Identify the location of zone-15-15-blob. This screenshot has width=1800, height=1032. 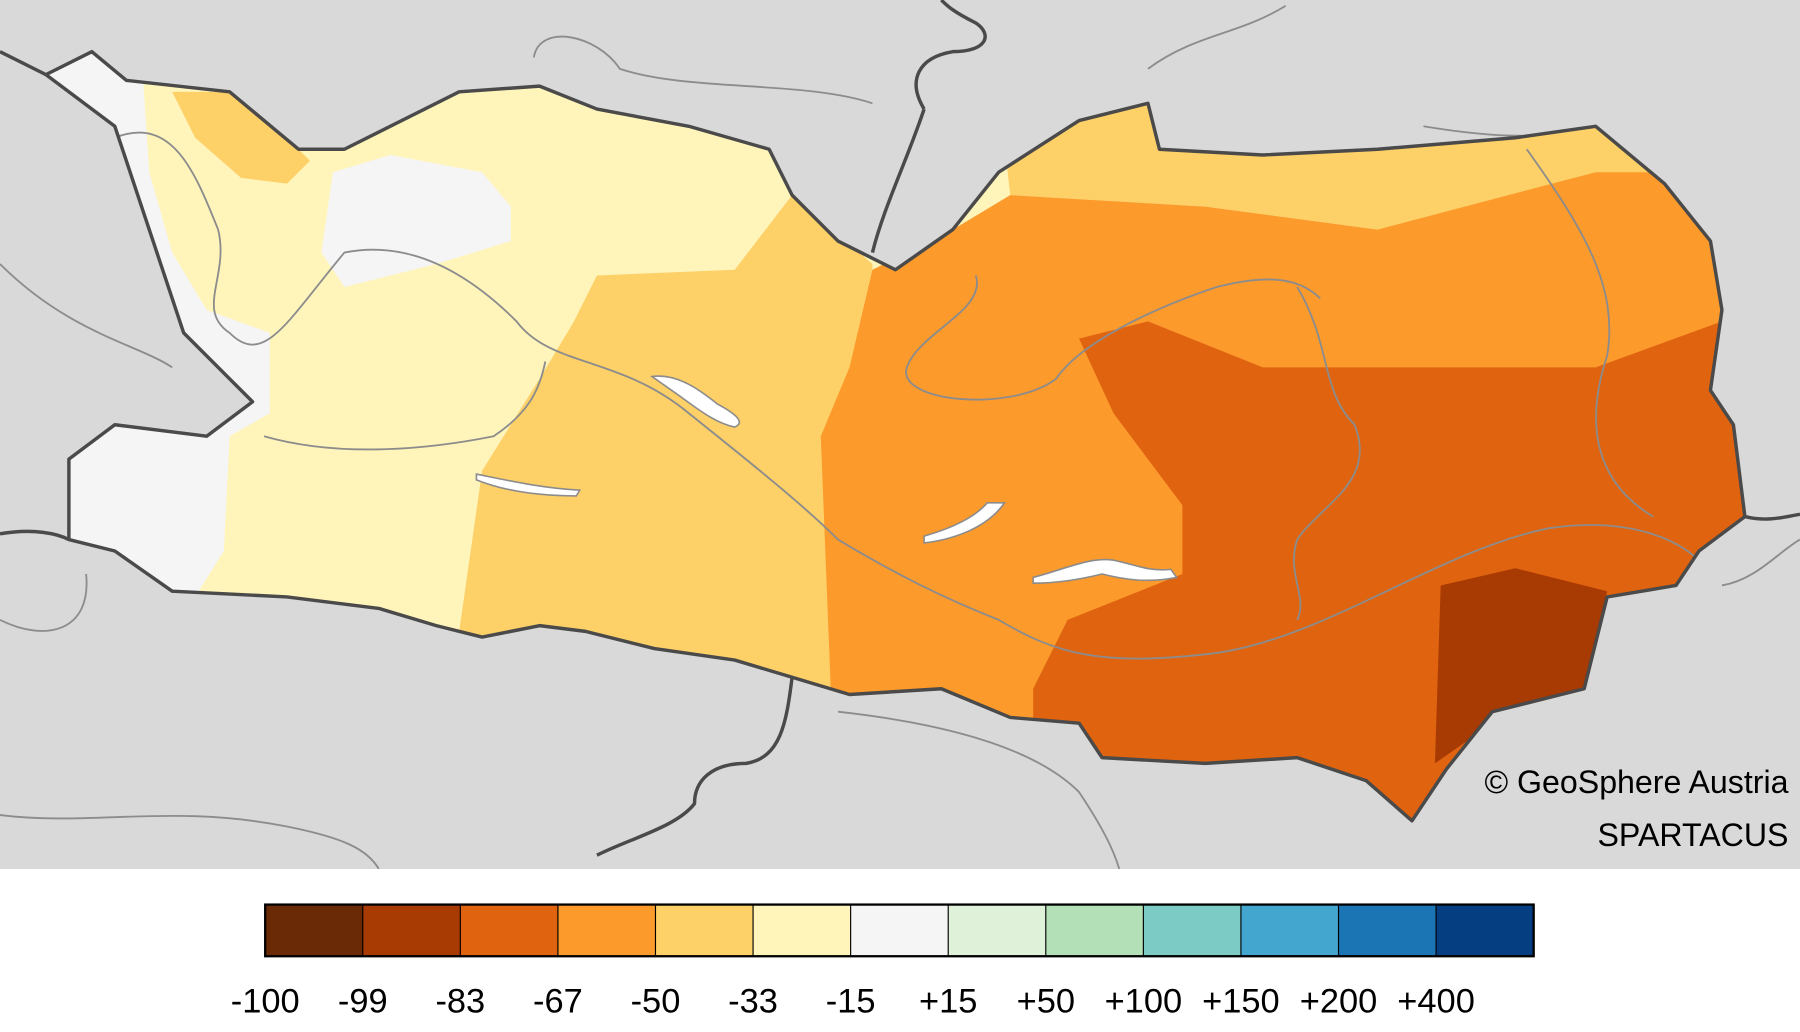
(416, 220).